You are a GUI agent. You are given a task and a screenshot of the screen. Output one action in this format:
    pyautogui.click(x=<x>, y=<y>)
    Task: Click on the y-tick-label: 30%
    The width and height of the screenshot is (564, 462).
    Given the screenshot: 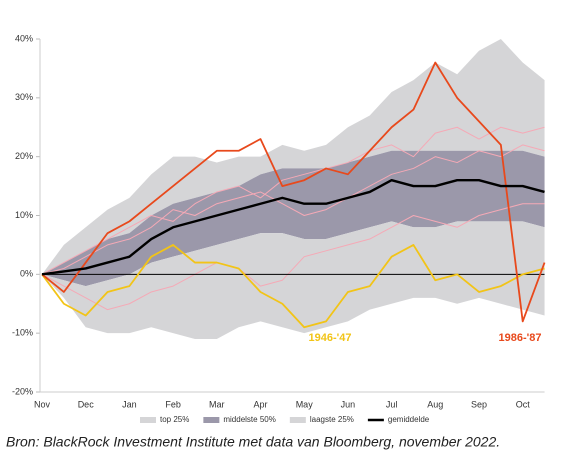 What is the action you would take?
    pyautogui.click(x=24, y=97)
    